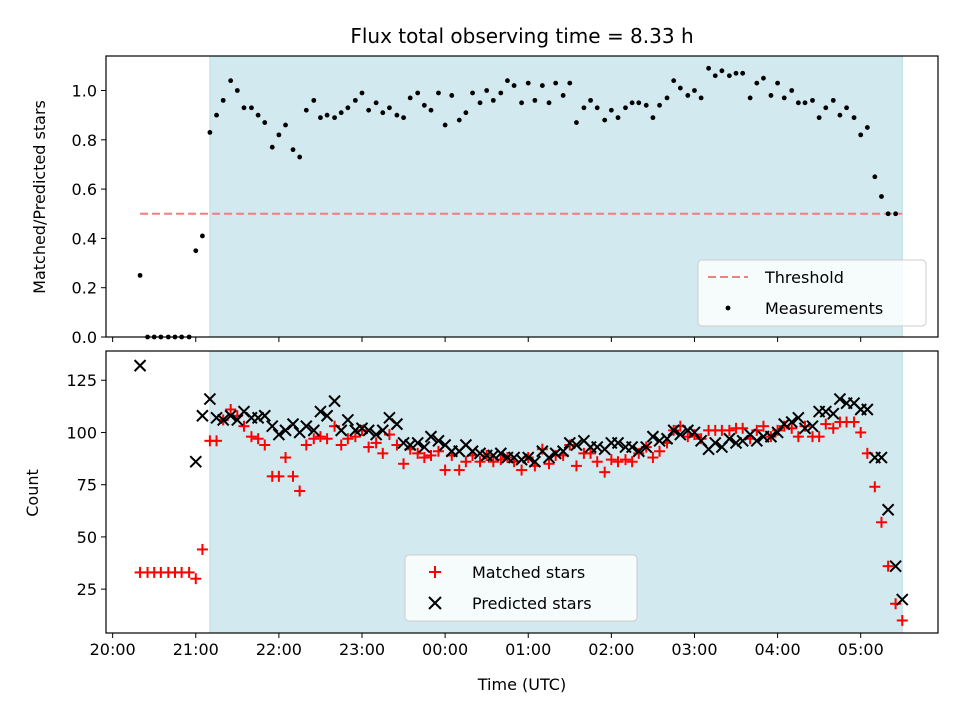  Describe the element at coordinates (445, 649) in the screenshot. I see `x-tick-label: 00:00` at that location.